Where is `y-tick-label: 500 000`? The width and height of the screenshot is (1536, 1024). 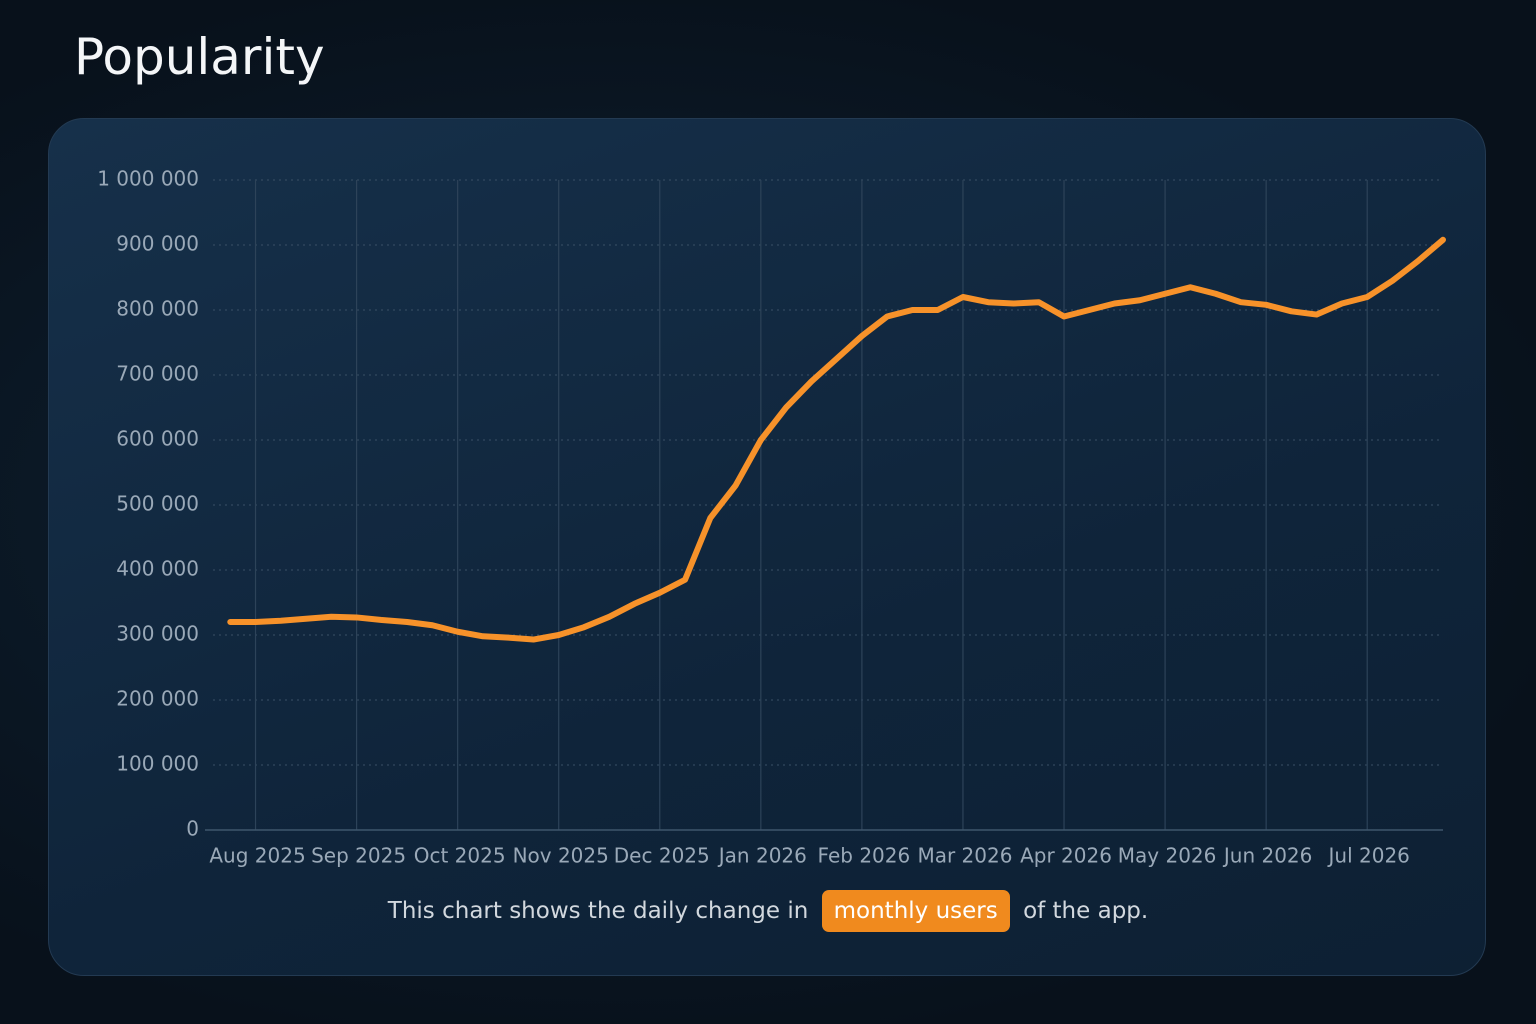 y-tick-label: 500 000 is located at coordinates (157, 504).